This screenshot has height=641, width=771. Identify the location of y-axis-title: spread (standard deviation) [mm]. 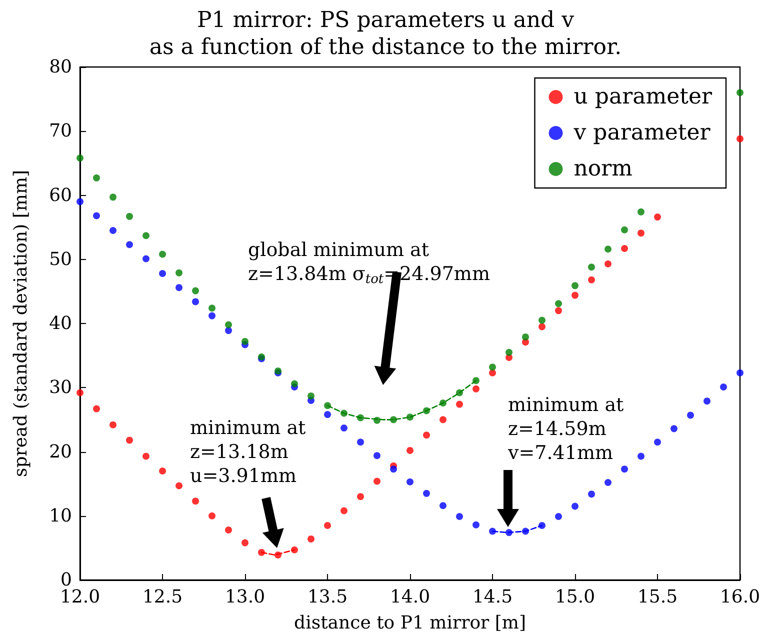
(21, 324).